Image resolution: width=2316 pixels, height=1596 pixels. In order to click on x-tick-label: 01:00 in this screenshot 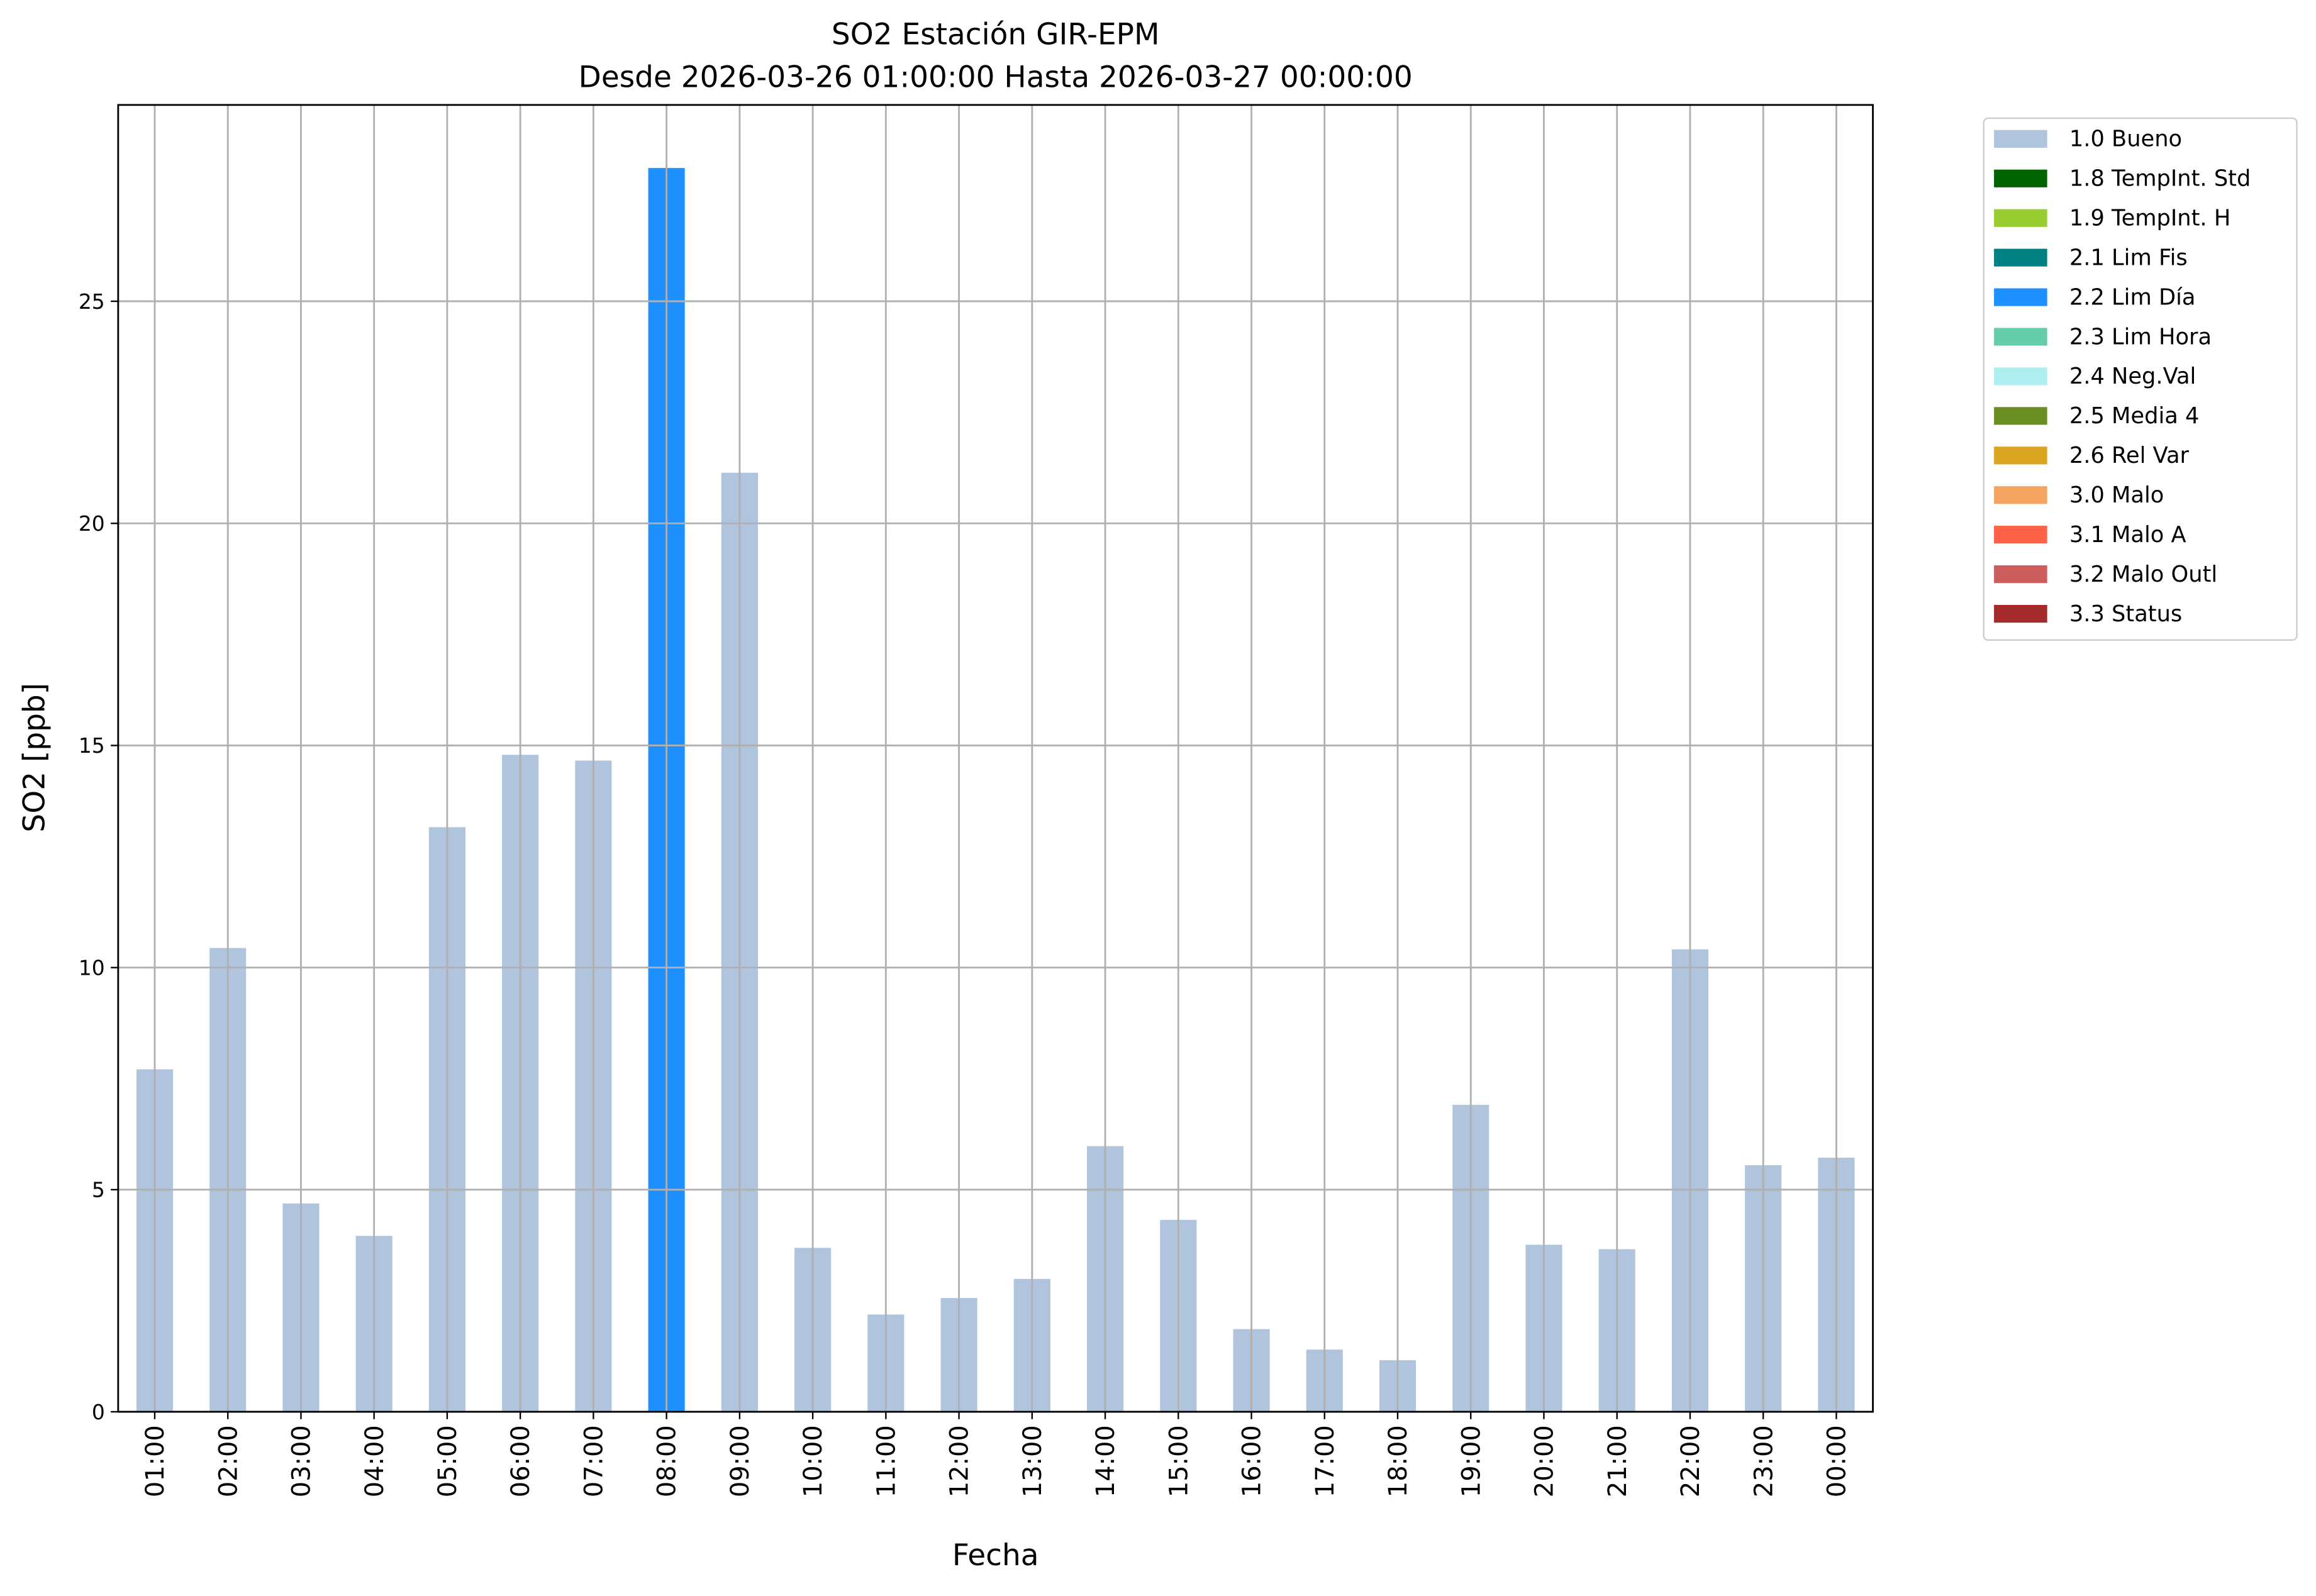, I will do `click(155, 1461)`.